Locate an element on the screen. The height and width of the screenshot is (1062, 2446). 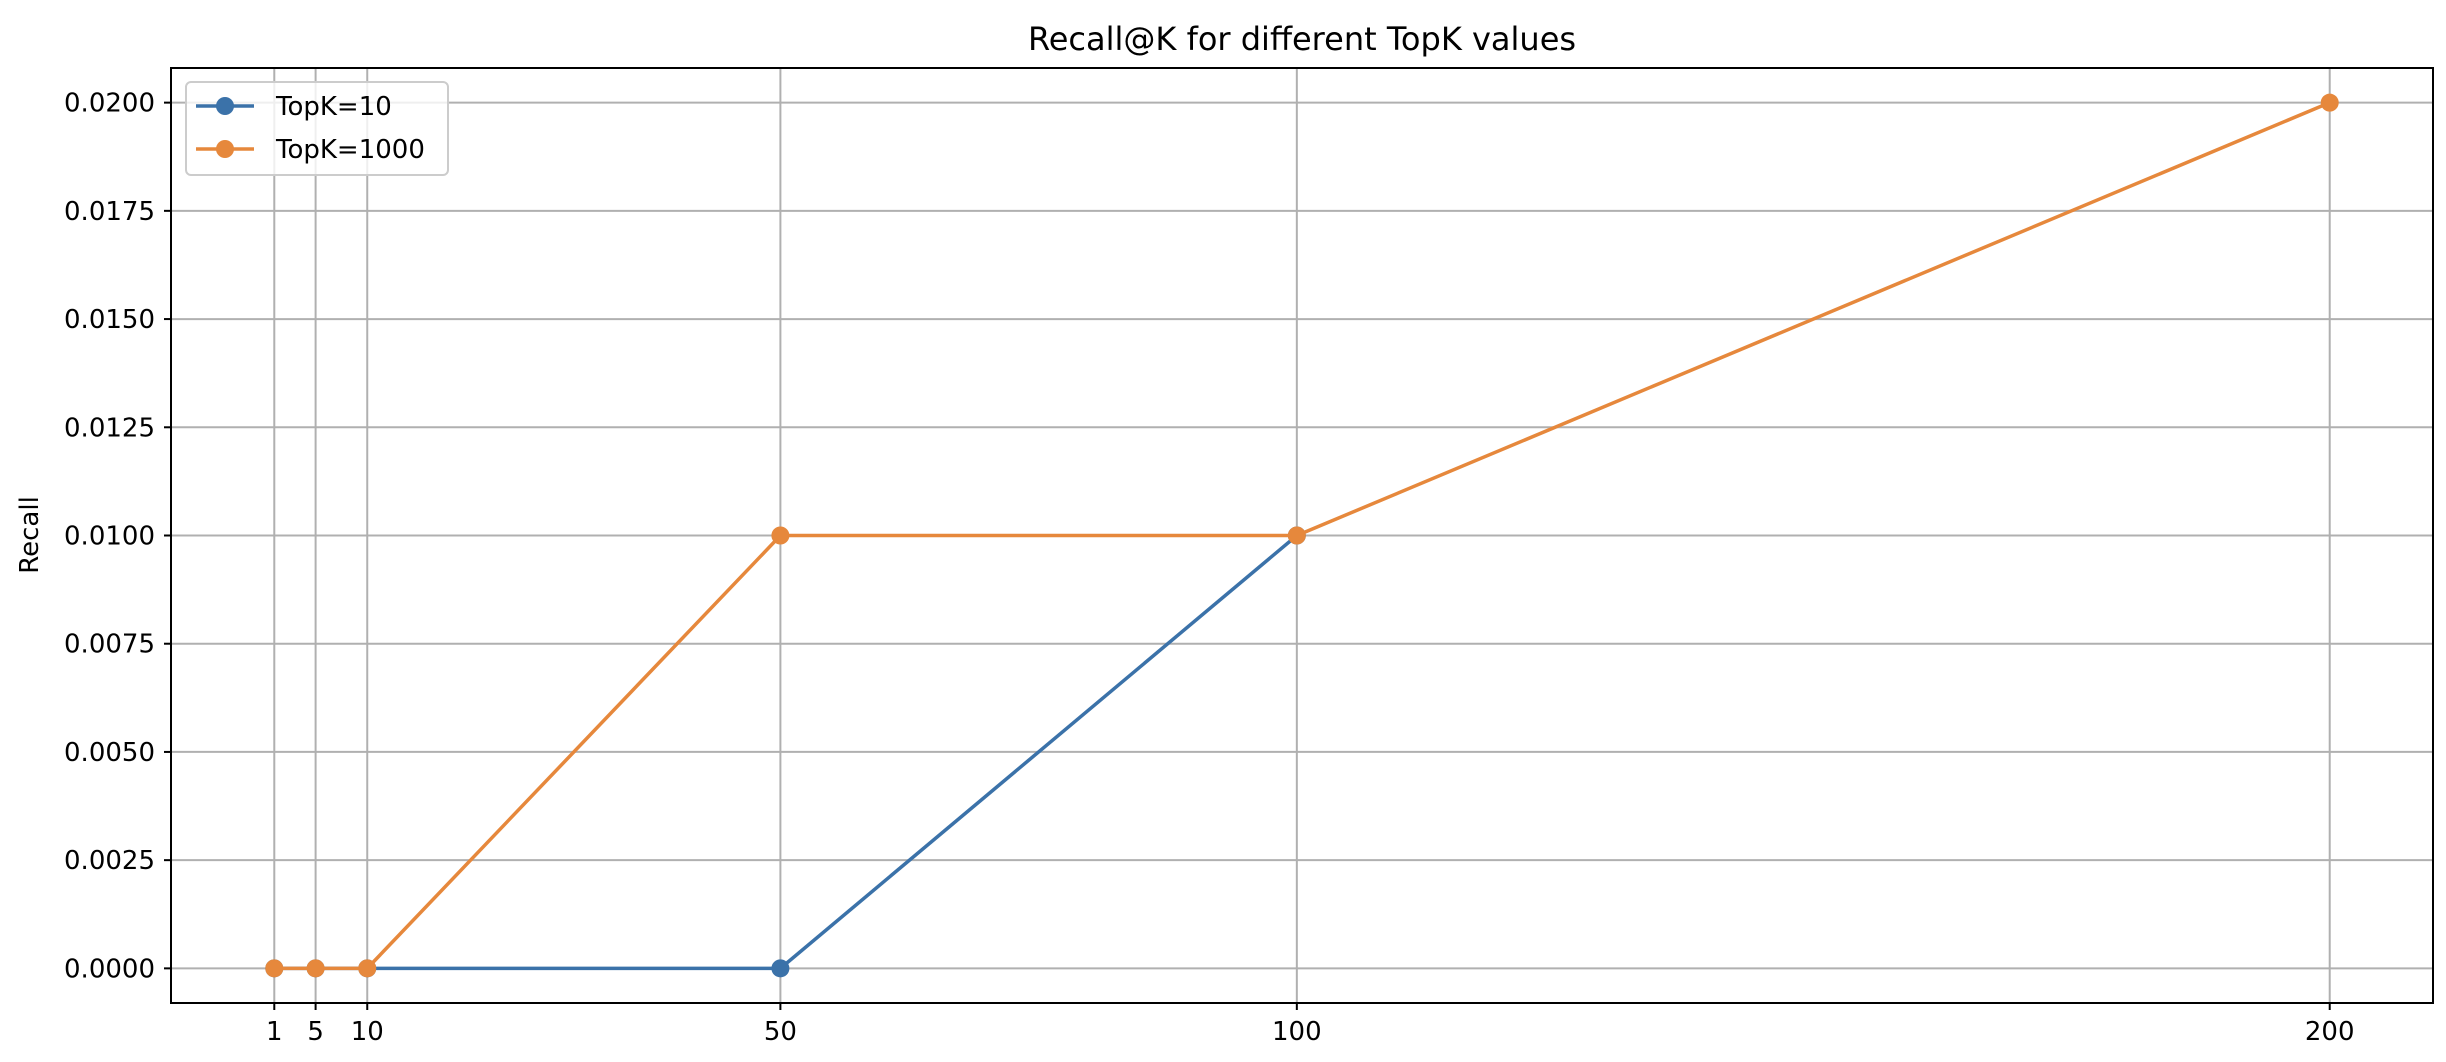
legend-label-topk10: TopK=10 is located at coordinates (333, 107).